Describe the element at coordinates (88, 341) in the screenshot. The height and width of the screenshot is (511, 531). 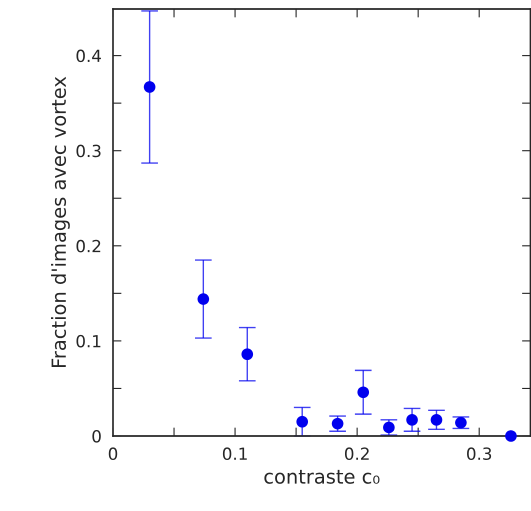
I see `y-tick-label: 0.1` at that location.